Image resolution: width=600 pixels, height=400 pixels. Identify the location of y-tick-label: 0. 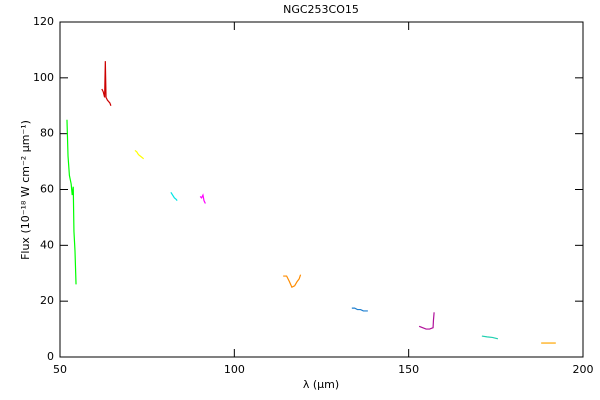
(50, 356).